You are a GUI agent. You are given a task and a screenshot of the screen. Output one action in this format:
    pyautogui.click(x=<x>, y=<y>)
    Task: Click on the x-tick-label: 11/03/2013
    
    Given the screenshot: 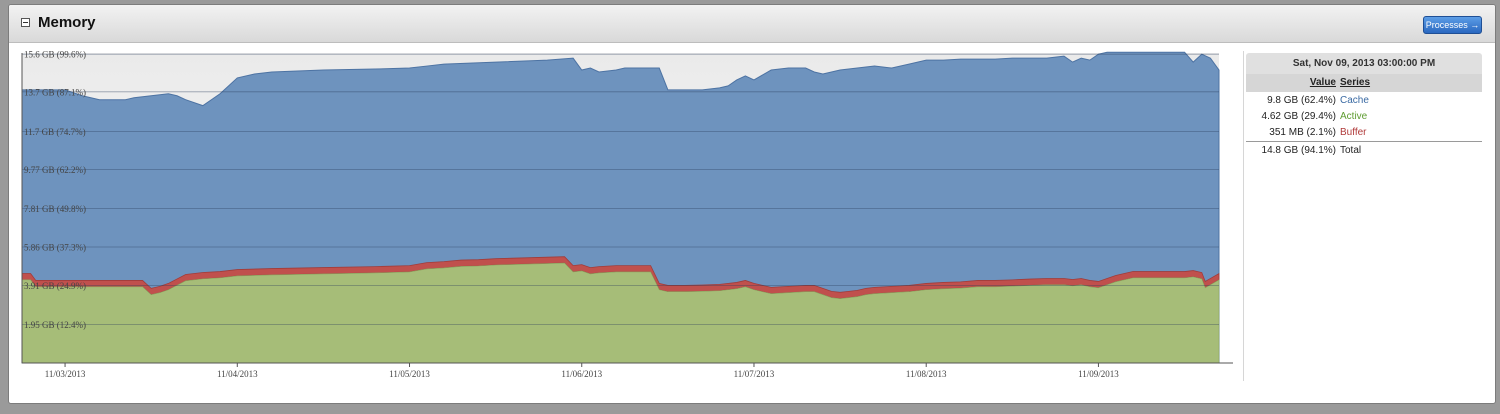 What is the action you would take?
    pyautogui.click(x=65, y=374)
    